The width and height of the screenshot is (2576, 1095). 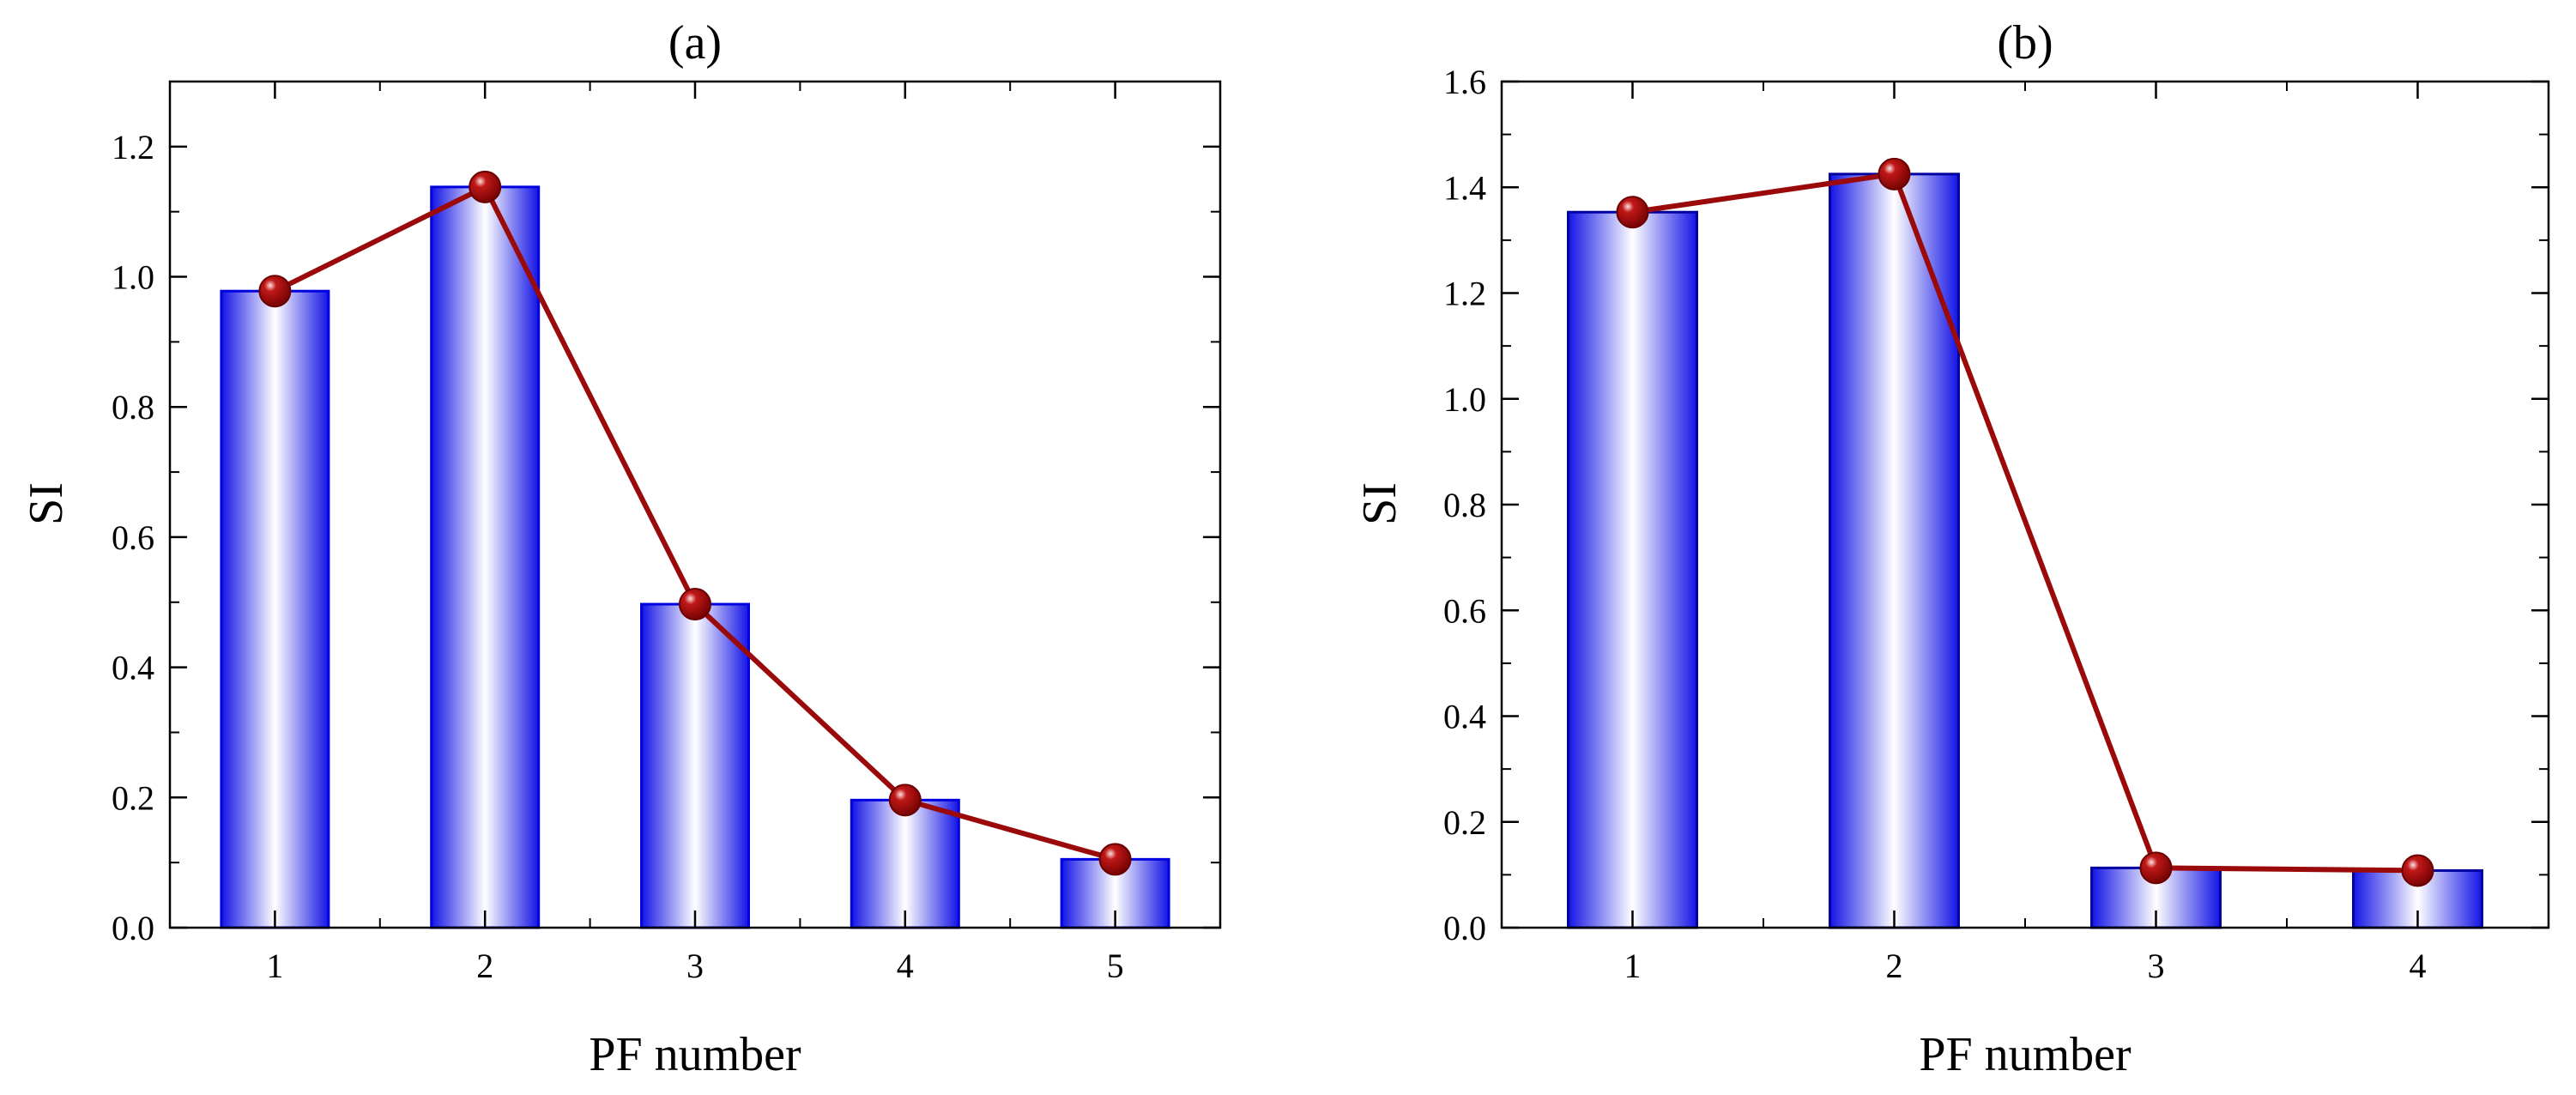 What do you see at coordinates (1464, 187) in the screenshot?
I see `y-tick-label-b-7: 1.4` at bounding box center [1464, 187].